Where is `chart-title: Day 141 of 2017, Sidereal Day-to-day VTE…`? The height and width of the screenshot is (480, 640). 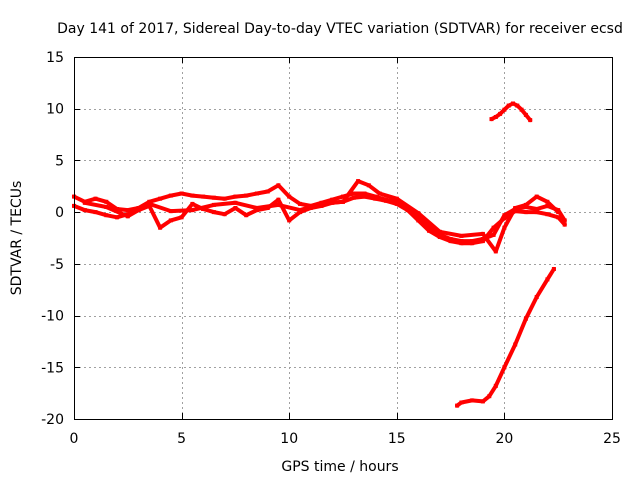 chart-title: Day 141 of 2017, Sidereal Day-to-day VTE… is located at coordinates (340, 29).